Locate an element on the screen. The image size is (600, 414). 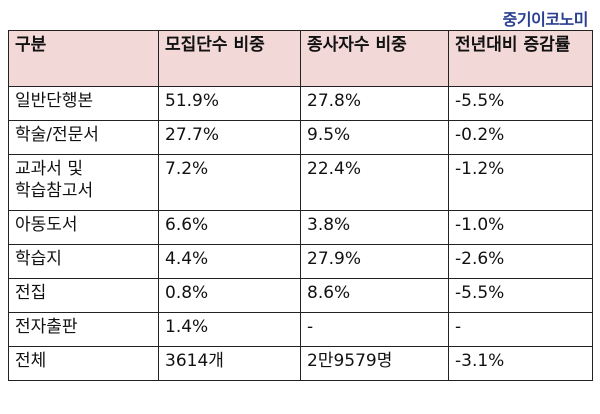
cell-population-share: 6.6% is located at coordinates (229, 227).